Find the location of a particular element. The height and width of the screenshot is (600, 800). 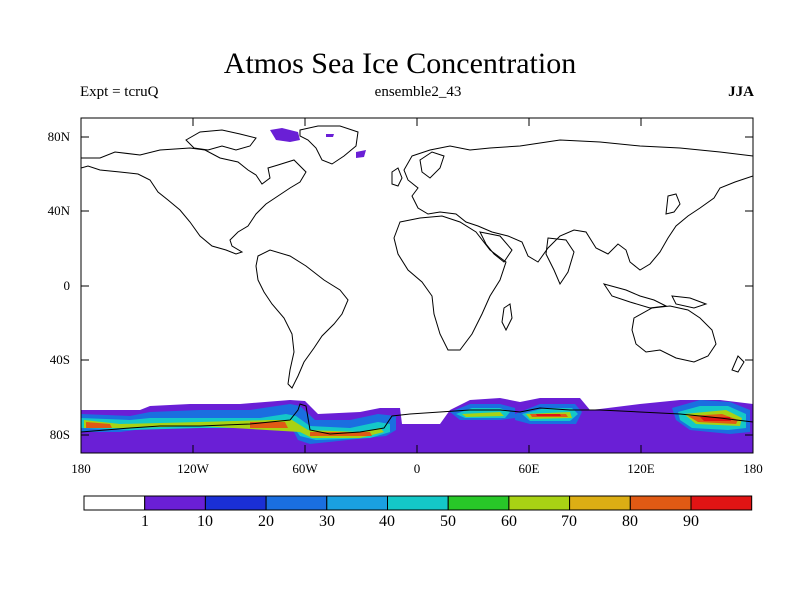

sea-ice-arctic is located at coordinates (318, 143).